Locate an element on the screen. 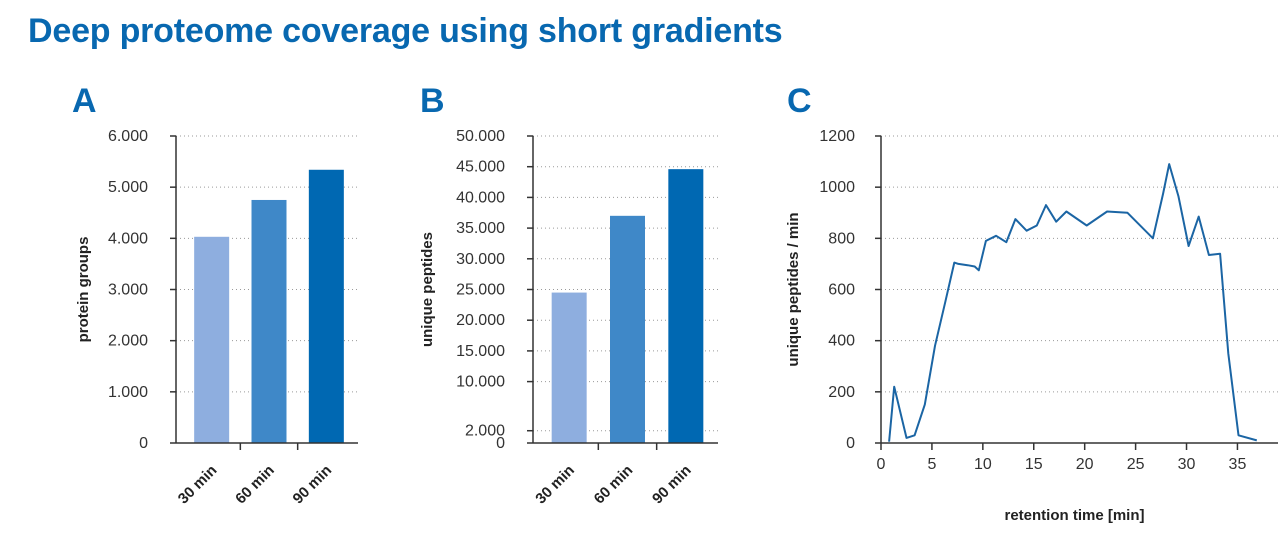 Image resolution: width=1280 pixels, height=548 pixels. x-tick-label: 10 is located at coordinates (983, 464).